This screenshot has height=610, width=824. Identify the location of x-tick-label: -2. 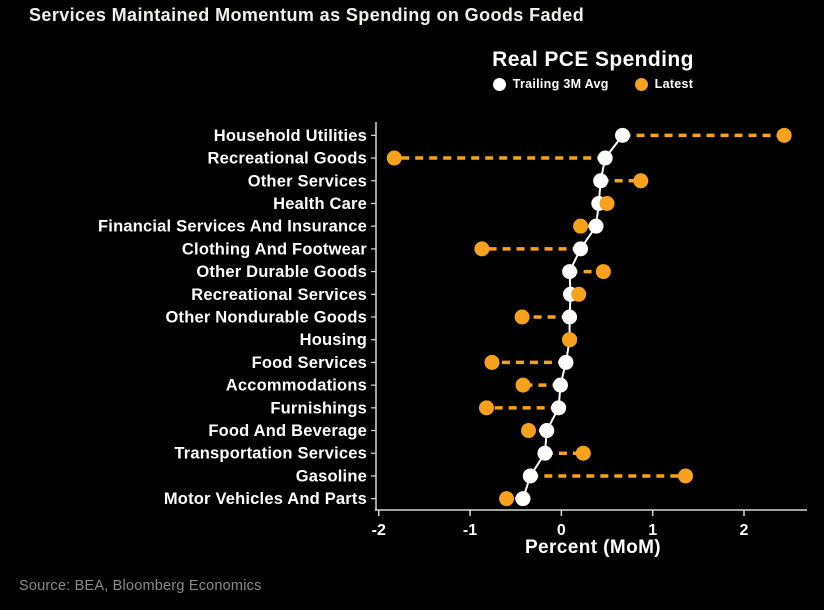
(379, 530).